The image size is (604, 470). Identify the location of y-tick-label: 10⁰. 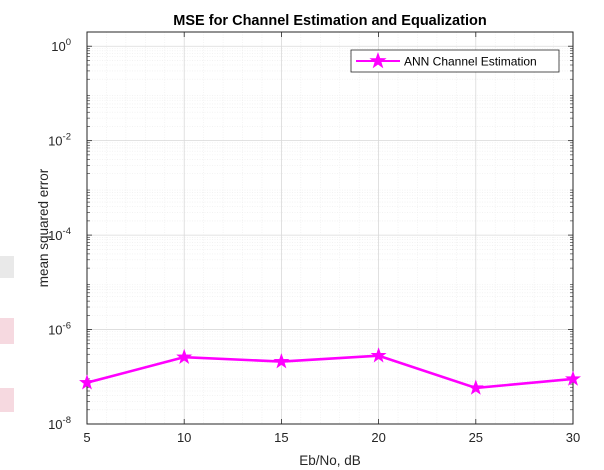
(61, 45).